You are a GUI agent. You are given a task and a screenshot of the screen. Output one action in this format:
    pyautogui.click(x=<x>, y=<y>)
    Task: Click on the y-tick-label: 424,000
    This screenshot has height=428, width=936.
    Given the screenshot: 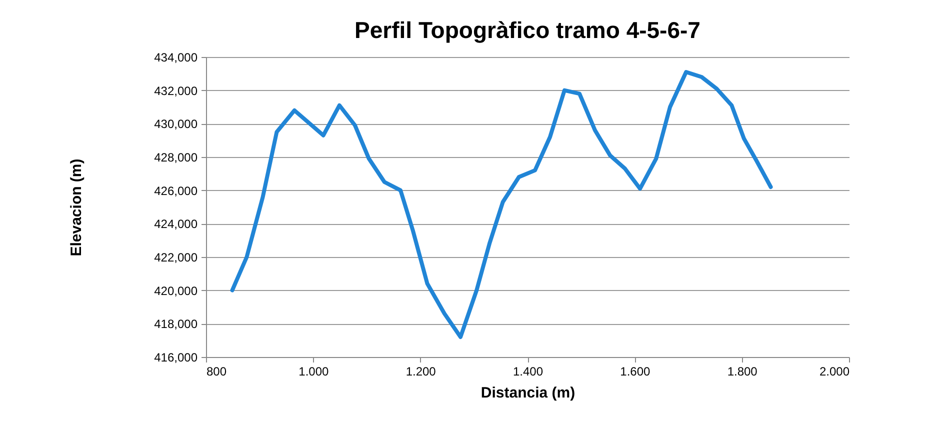 What is the action you would take?
    pyautogui.click(x=176, y=224)
    